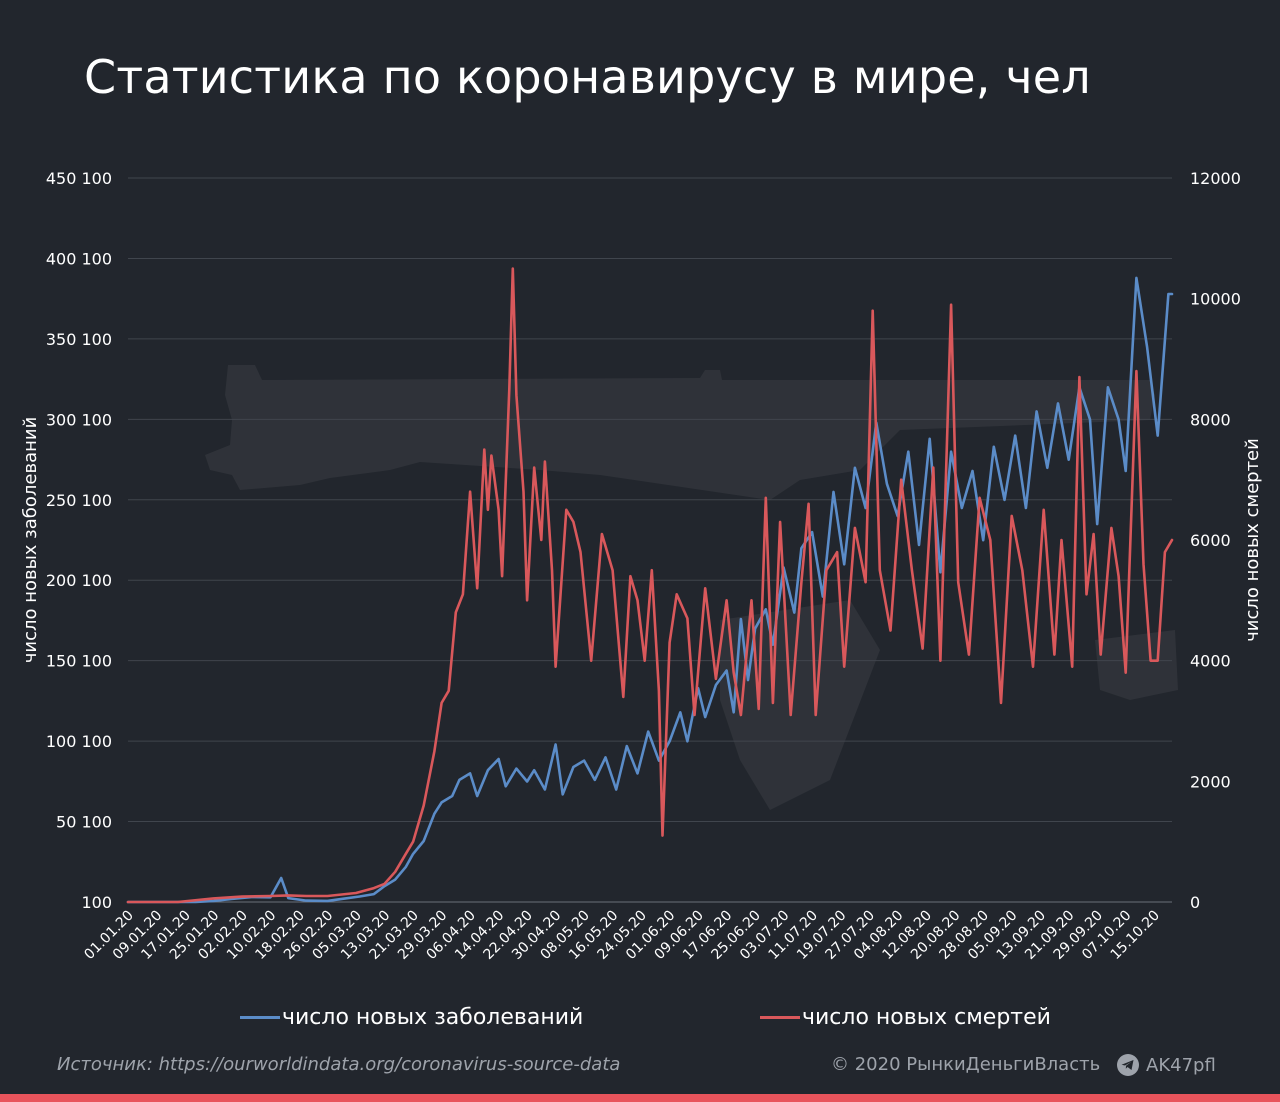  I want to click on telegram-handle-text: AK47pfl, so click(1181, 1065).